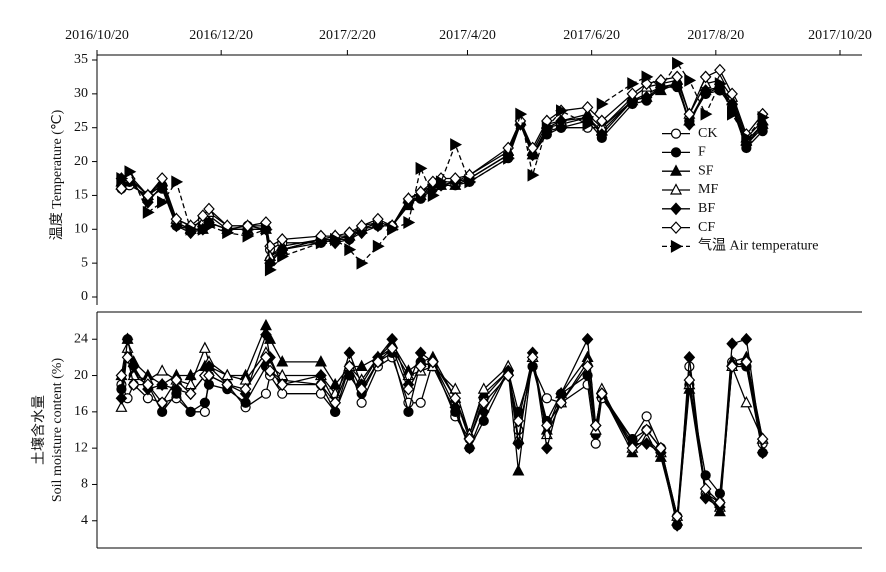 The height and width of the screenshot is (572, 886). Describe the element at coordinates (81, 59) in the screenshot. I see `y-tick-label: 35` at that location.